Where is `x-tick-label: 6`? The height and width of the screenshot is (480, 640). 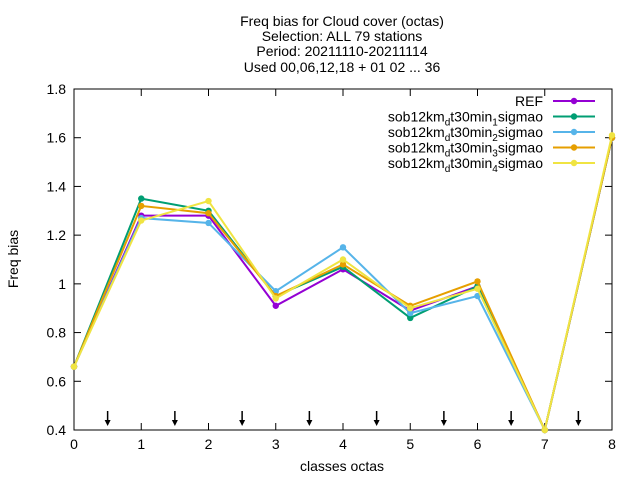 x-tick-label: 6 is located at coordinates (478, 444).